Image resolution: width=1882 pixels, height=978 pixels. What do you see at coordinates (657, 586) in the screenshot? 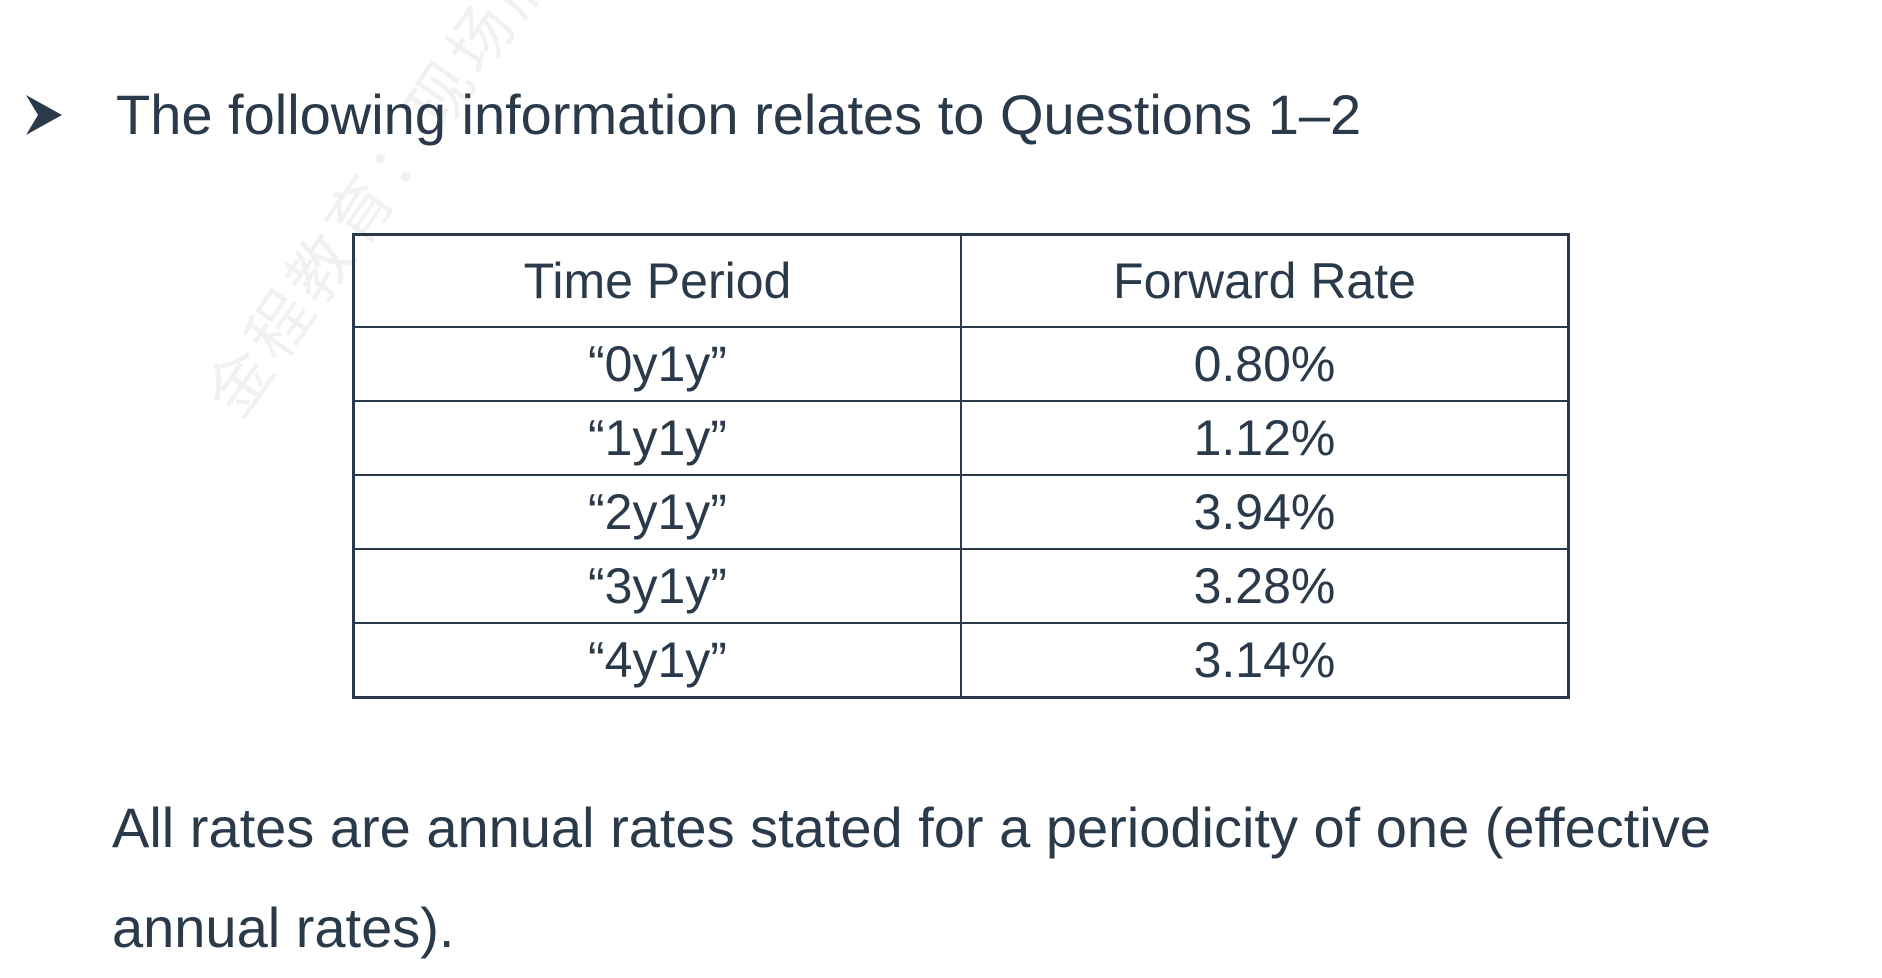
I see `time-period-cell: “3y1y”` at bounding box center [657, 586].